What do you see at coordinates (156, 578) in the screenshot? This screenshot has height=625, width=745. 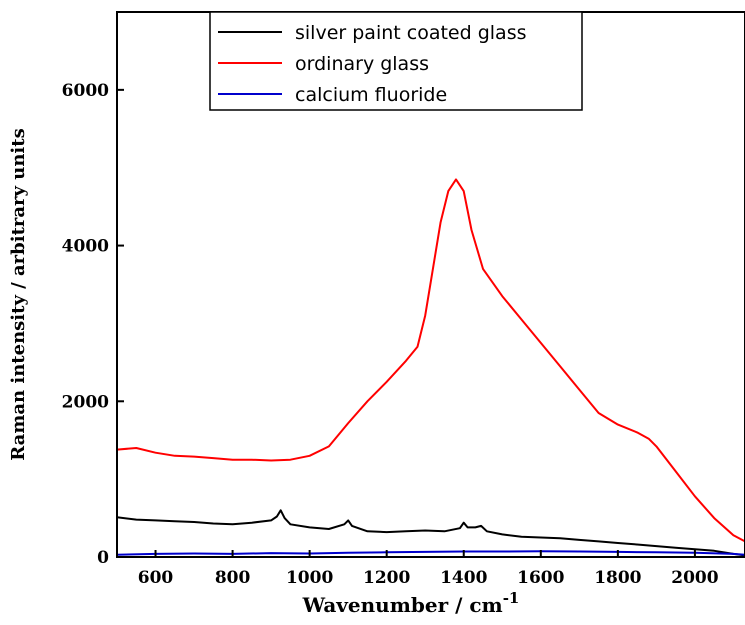 I see `x-tick-label: 600` at bounding box center [156, 578].